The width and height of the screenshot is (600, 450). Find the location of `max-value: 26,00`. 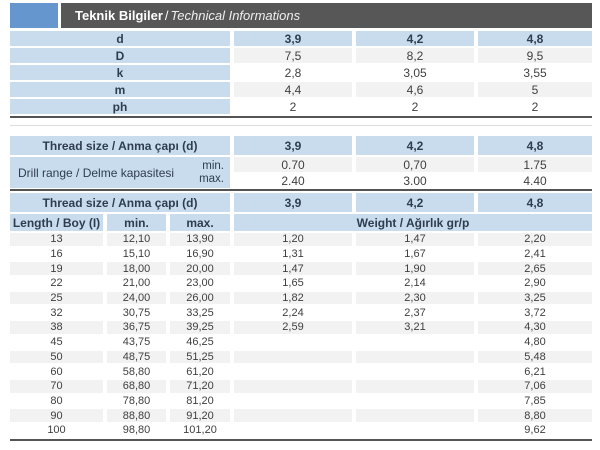

max-value: 26,00 is located at coordinates (200, 298).